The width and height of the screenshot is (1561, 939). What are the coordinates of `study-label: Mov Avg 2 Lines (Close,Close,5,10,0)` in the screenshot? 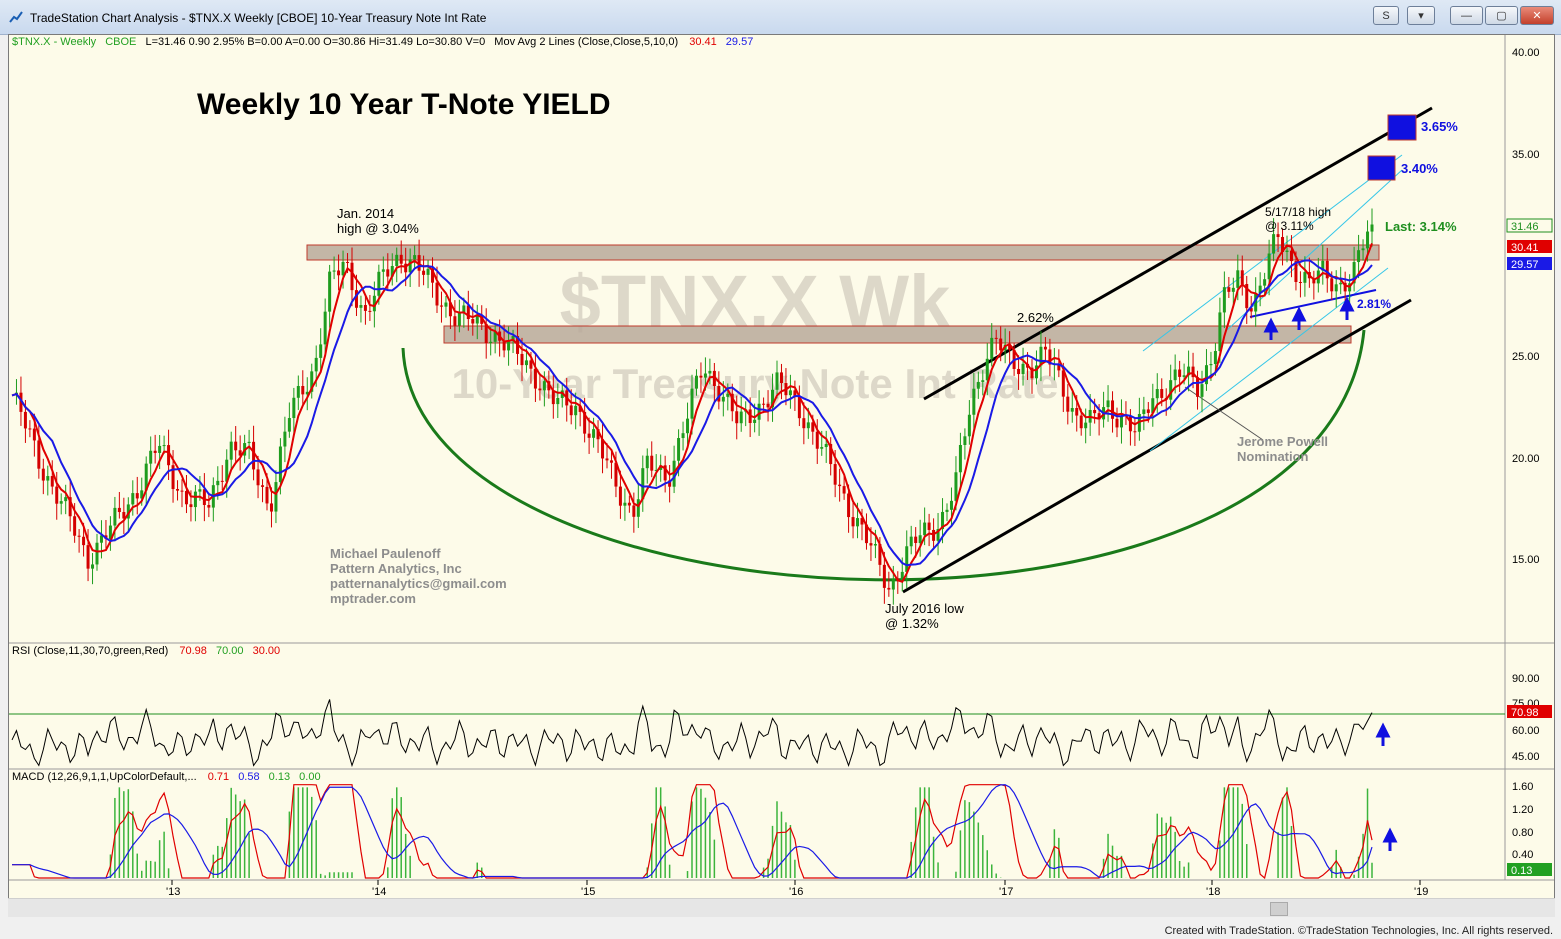 It's located at (586, 42).